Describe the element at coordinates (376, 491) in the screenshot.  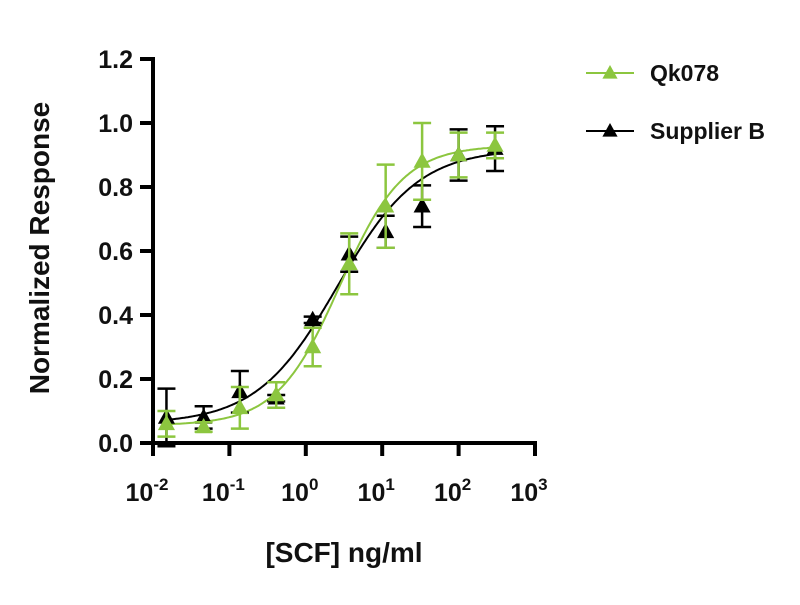
I see `x-tick-label: 10¹` at that location.